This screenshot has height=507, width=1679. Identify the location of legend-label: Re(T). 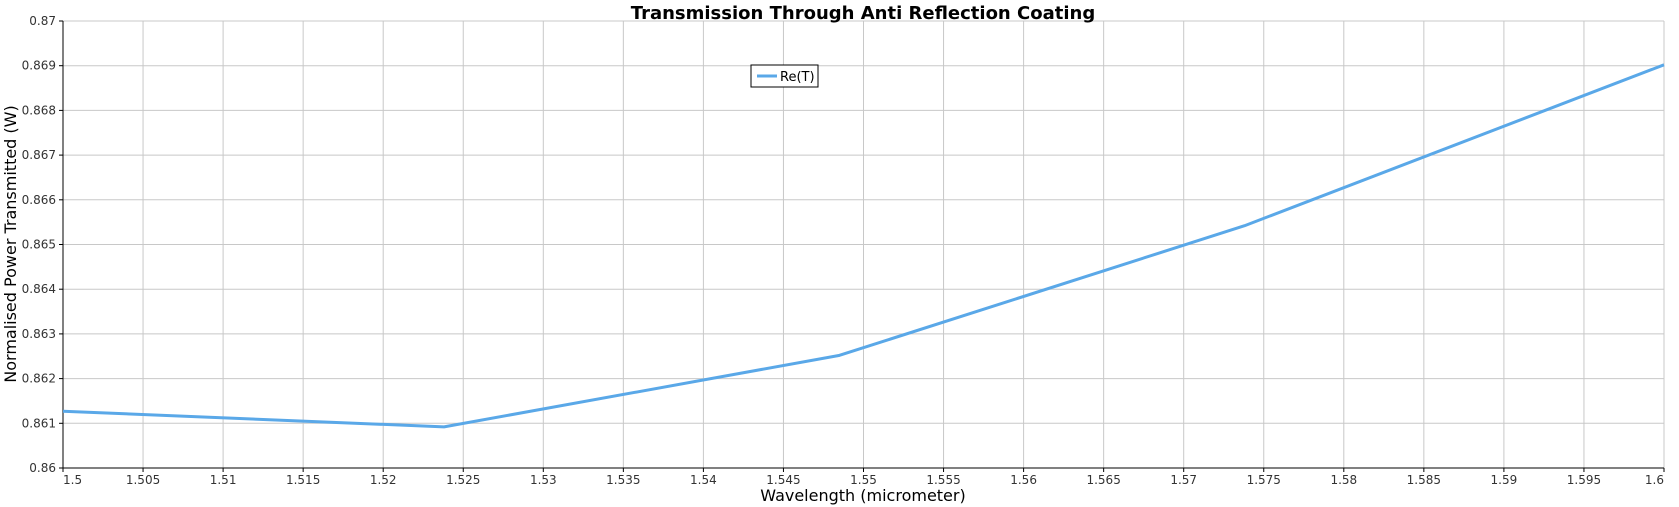
(797, 77).